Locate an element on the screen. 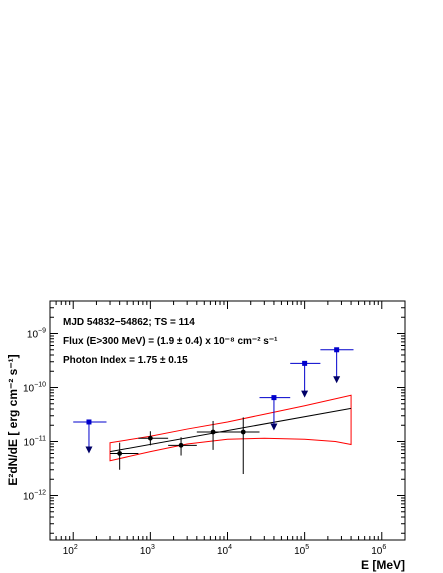 The height and width of the screenshot is (573, 443). x-tick-label: 10³ is located at coordinates (147, 550).